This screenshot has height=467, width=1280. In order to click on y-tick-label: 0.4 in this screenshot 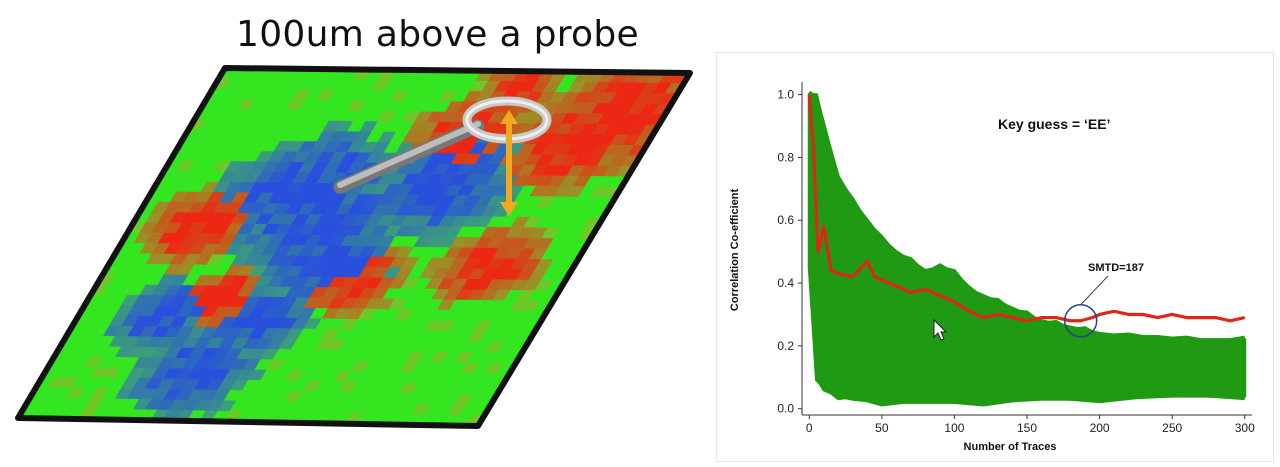, I will do `click(785, 283)`.